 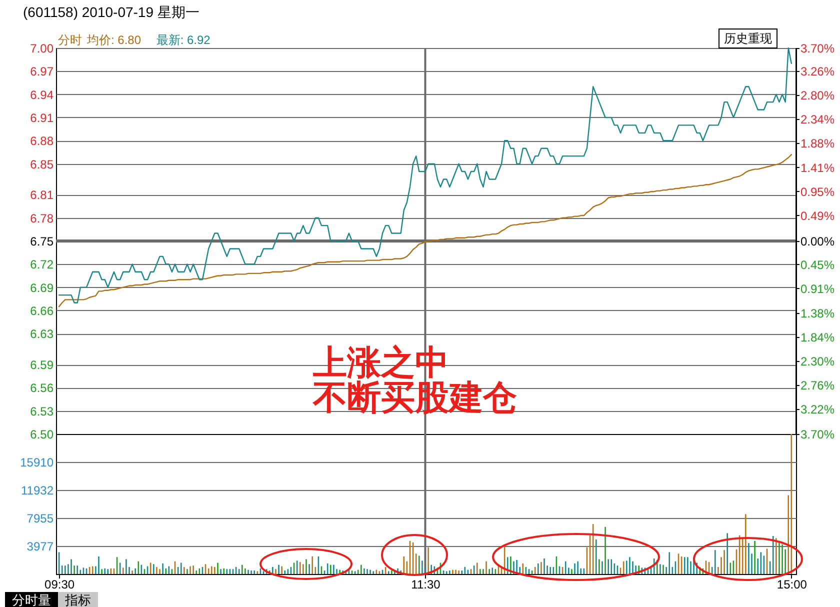 I want to click on x-tick-label: 11:30, so click(x=426, y=585).